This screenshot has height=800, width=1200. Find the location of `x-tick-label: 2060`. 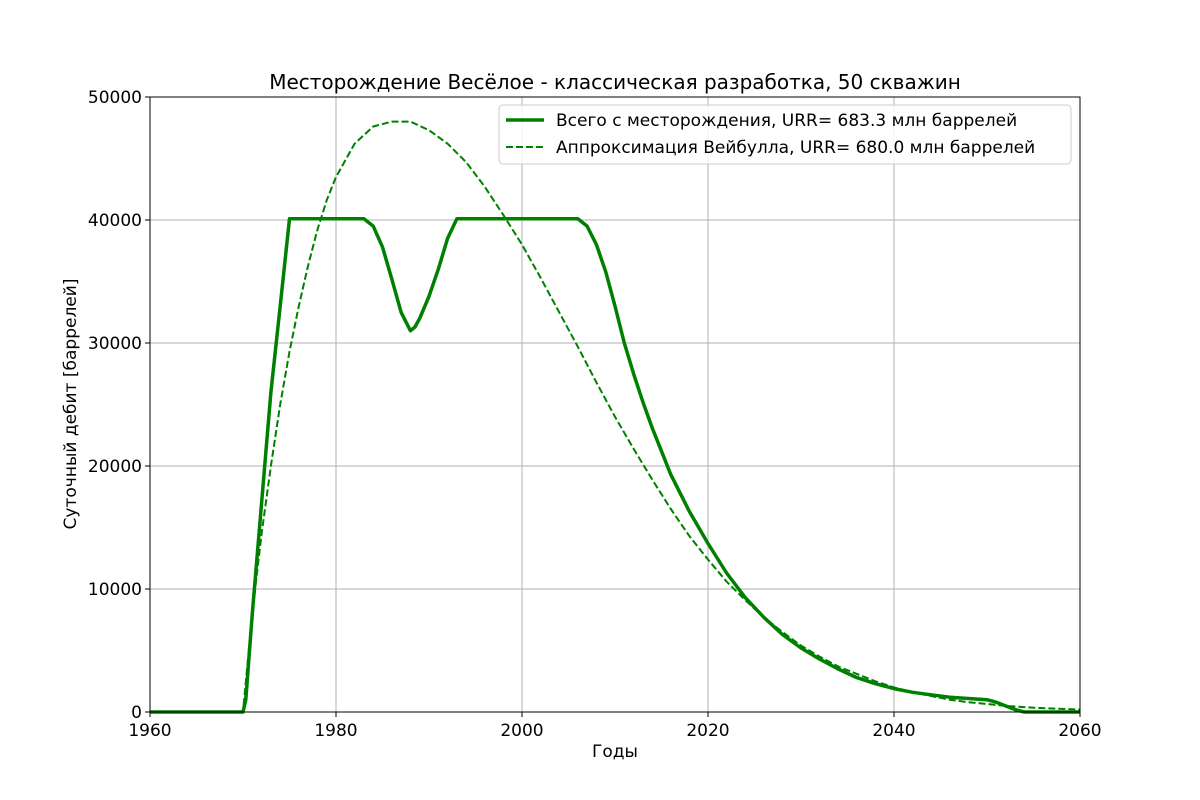

x-tick-label: 2060 is located at coordinates (1079, 731).